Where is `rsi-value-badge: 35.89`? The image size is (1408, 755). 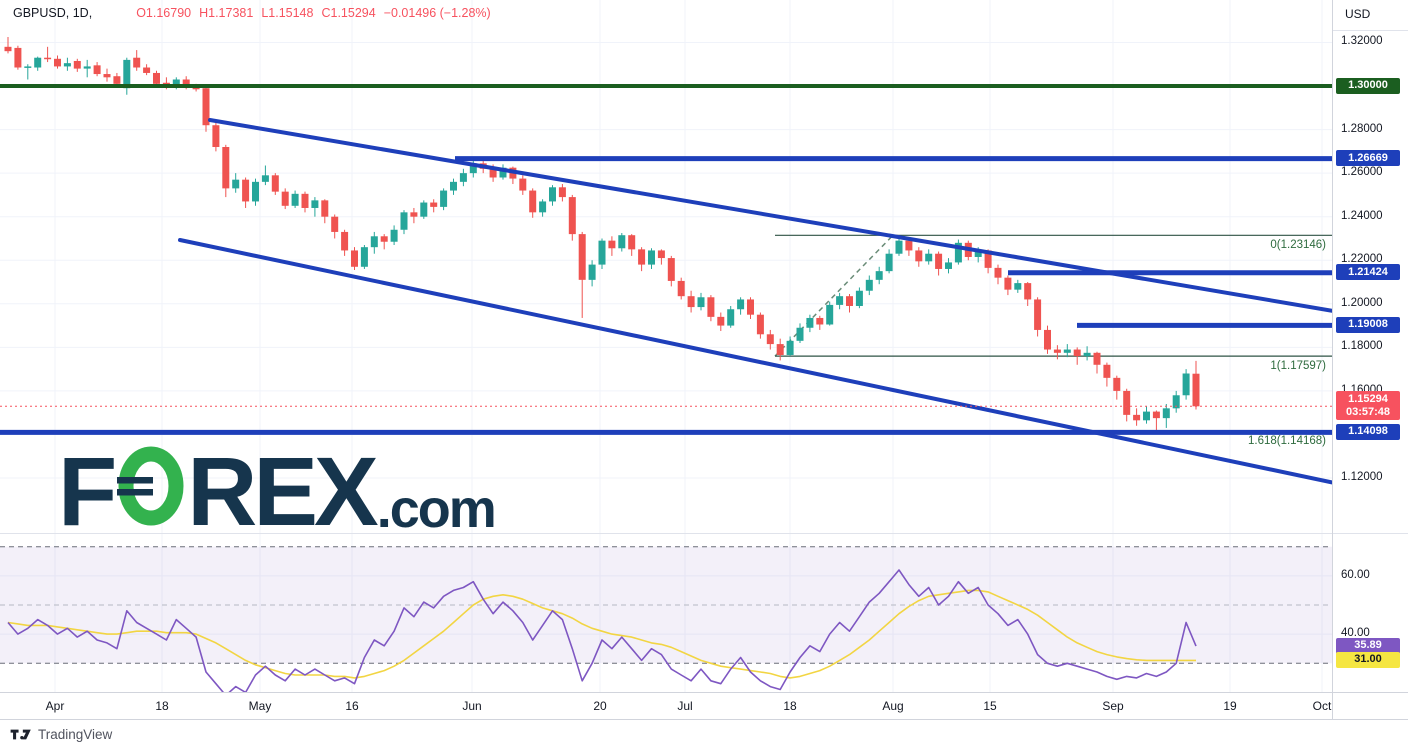 rsi-value-badge: 35.89 is located at coordinates (1368, 645).